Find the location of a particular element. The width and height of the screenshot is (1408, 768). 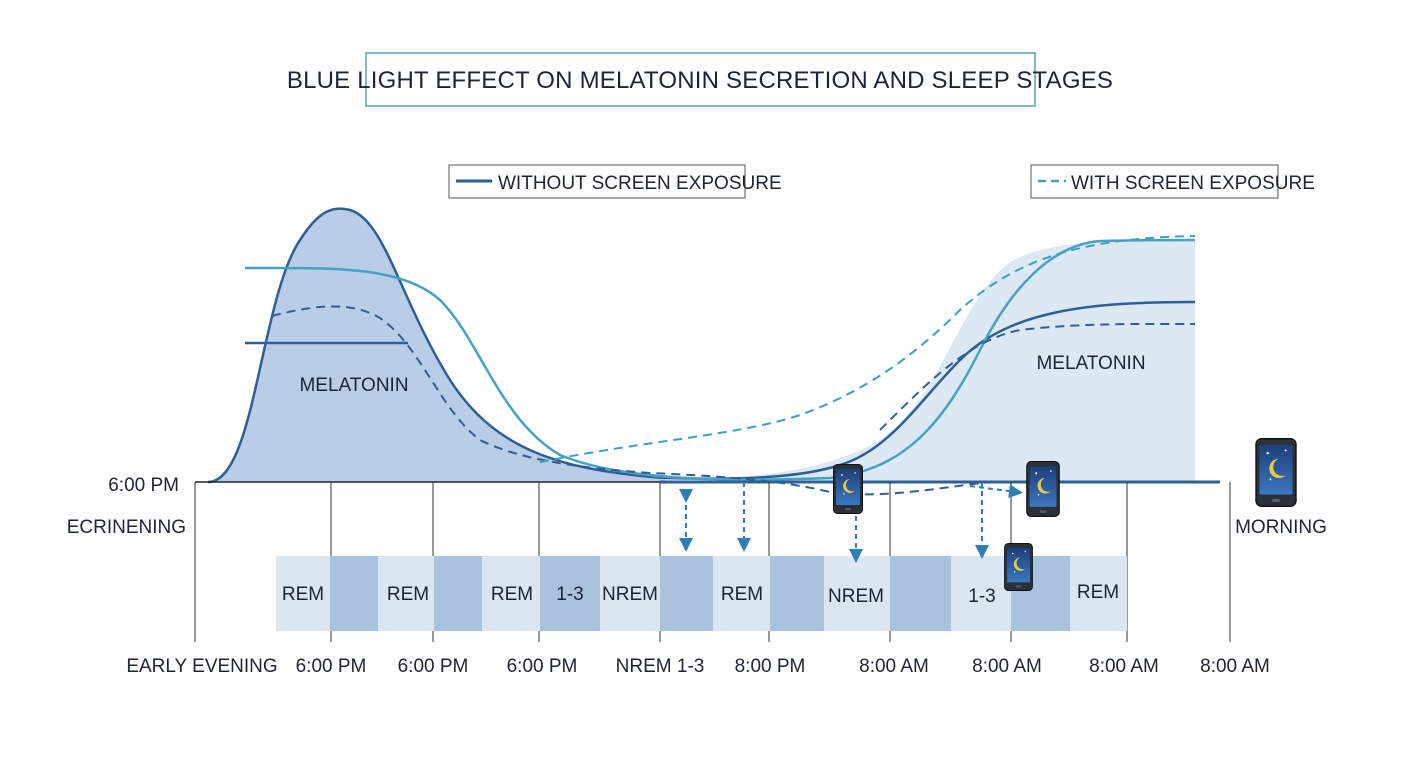

area-label-melatonin-evening: MELATONIN is located at coordinates (353, 385).